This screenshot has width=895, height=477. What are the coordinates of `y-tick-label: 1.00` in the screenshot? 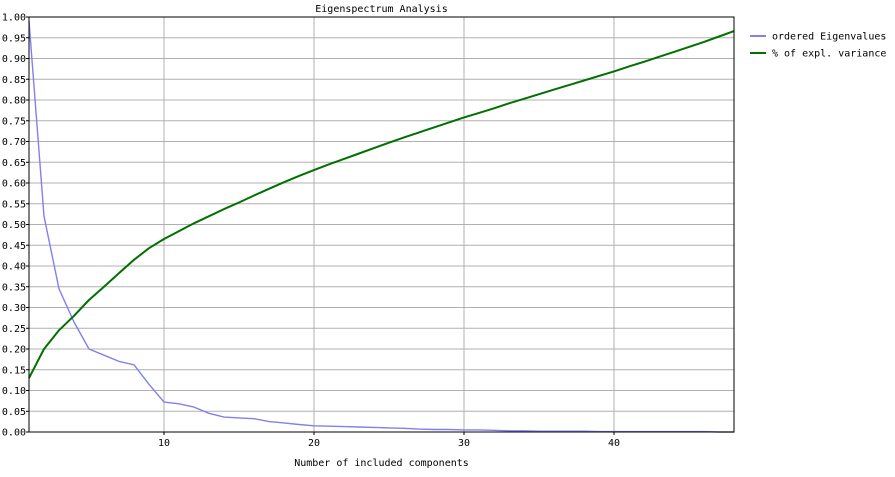 It's located at (14, 18).